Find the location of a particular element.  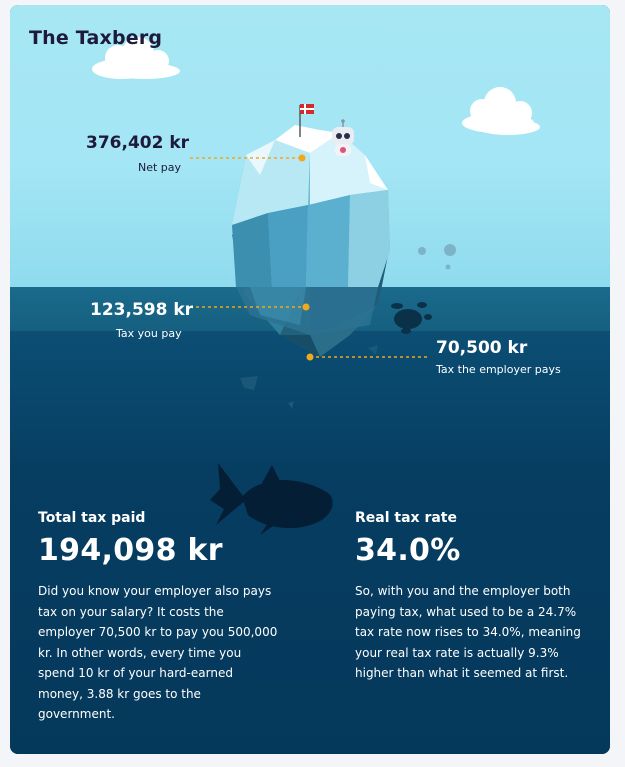

marker-lines is located at coordinates (309, 257).